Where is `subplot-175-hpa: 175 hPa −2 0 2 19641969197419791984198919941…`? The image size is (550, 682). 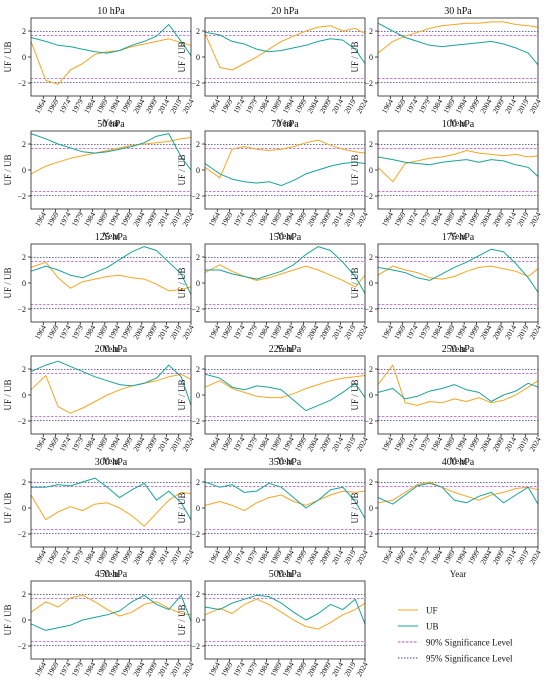 subplot-175-hpa: 175 hPa −2 0 2 19641969197419791984198919941… is located at coordinates (446, 293).